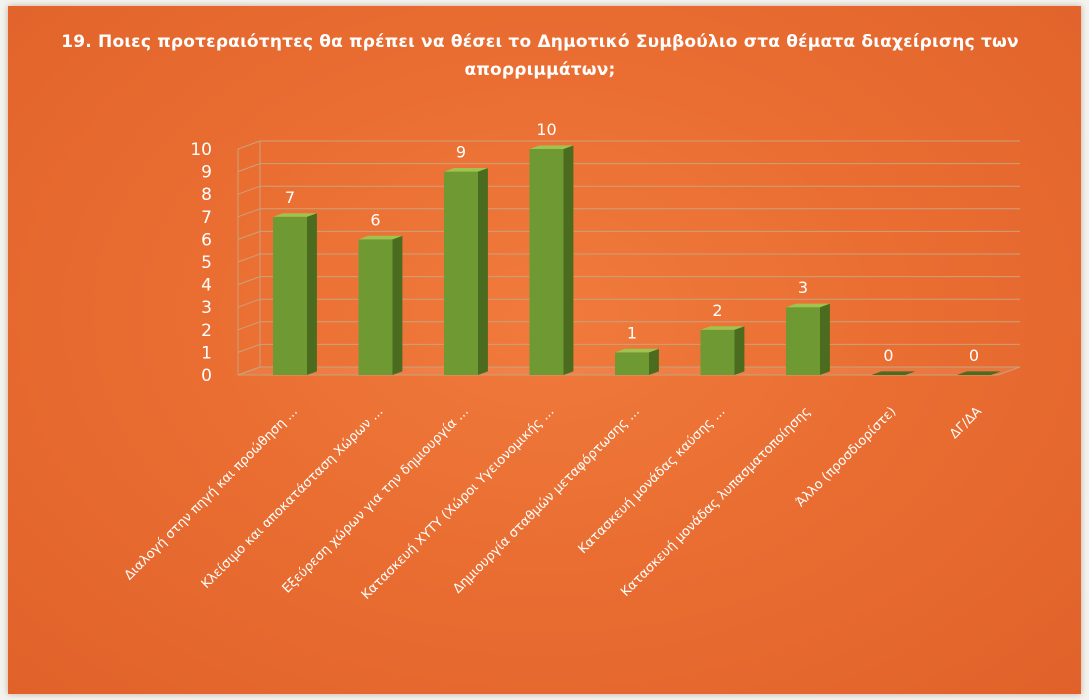 Image resolution: width=1089 pixels, height=700 pixels. What do you see at coordinates (966, 423) in the screenshot?
I see `x-tick-label: ΔΓ/ΔΑ` at bounding box center [966, 423].